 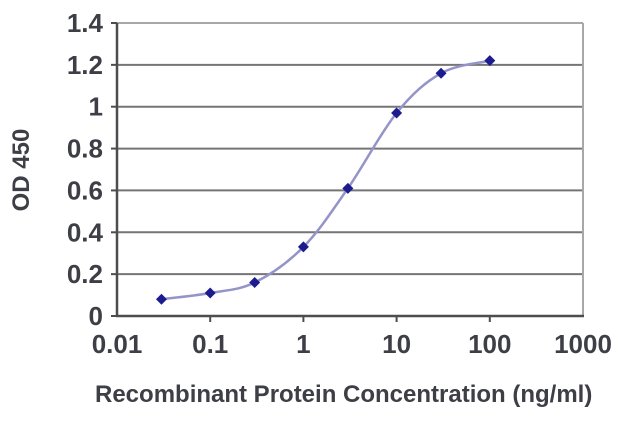 What do you see at coordinates (85, 232) in the screenshot?
I see `y-tick-label-0.4: 0.4` at bounding box center [85, 232].